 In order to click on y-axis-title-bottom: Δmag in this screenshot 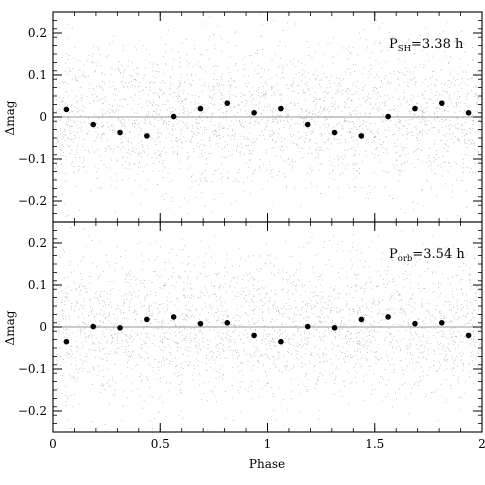, I will do `click(10, 327)`.